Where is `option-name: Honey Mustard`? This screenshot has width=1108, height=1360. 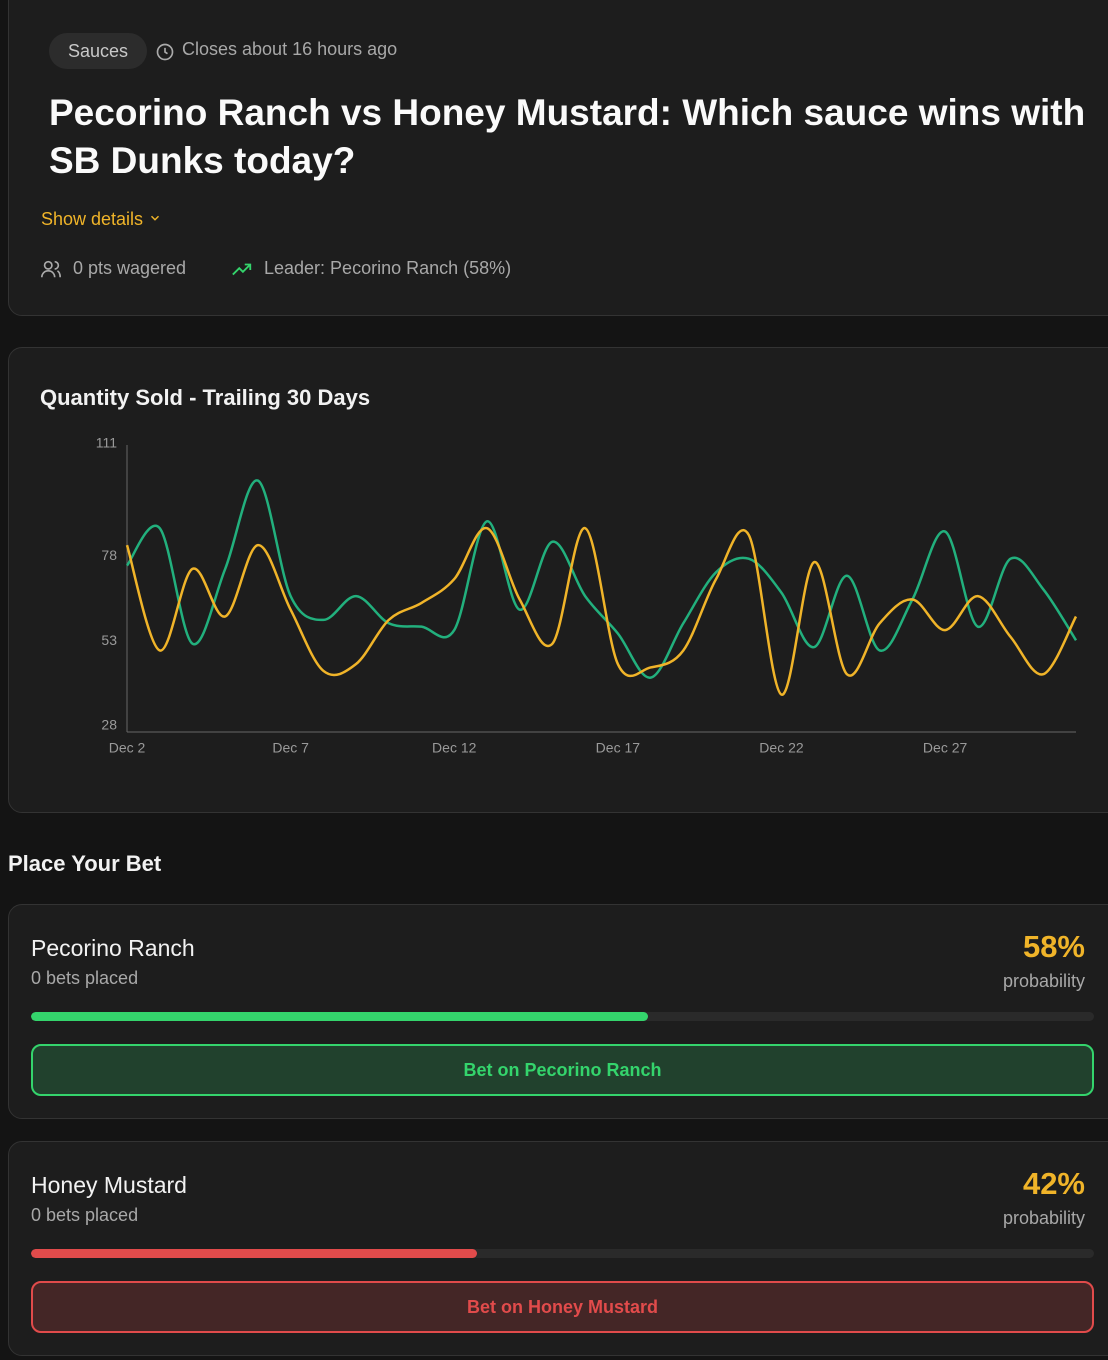
option-name: Honey Mustard is located at coordinates (109, 1185).